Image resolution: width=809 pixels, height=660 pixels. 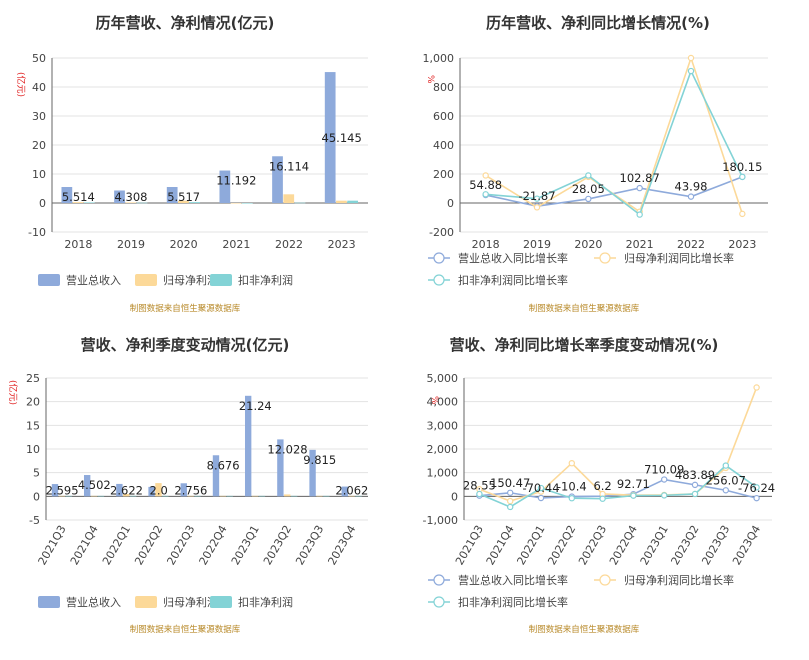 What do you see at coordinates (34, 520) in the screenshot?
I see `y-tick-label: -5` at bounding box center [34, 520].